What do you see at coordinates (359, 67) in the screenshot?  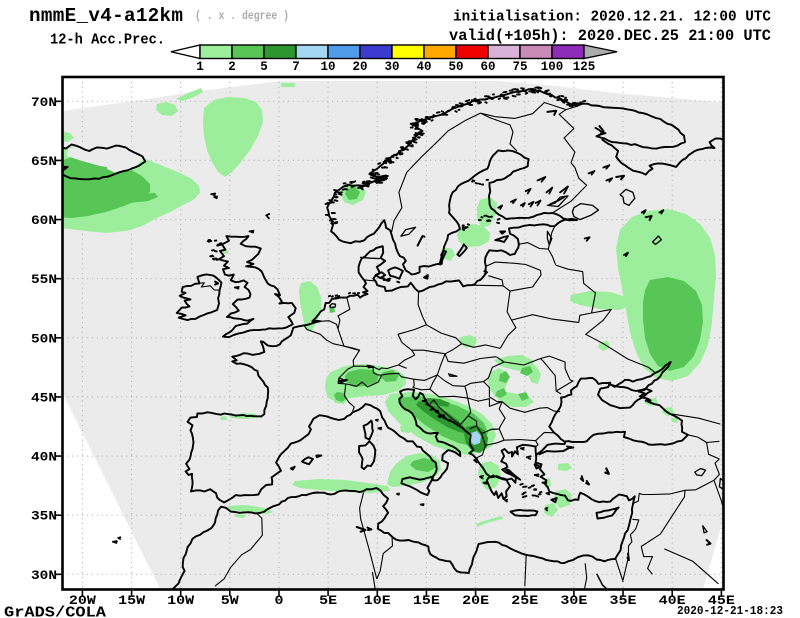 I see `svg-text: 20` at bounding box center [359, 67].